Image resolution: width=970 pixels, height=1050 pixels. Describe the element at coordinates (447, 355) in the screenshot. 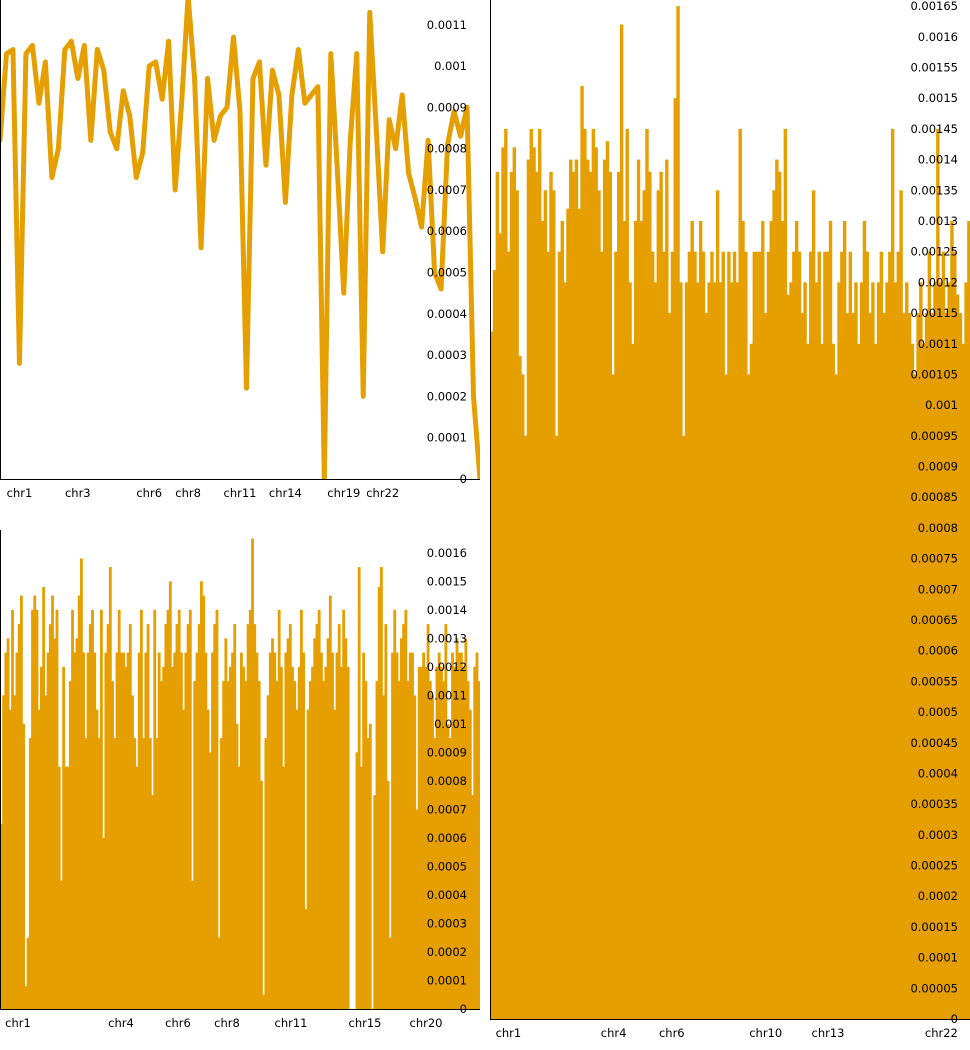

I see `y-tick-label: 0.0003` at that location.